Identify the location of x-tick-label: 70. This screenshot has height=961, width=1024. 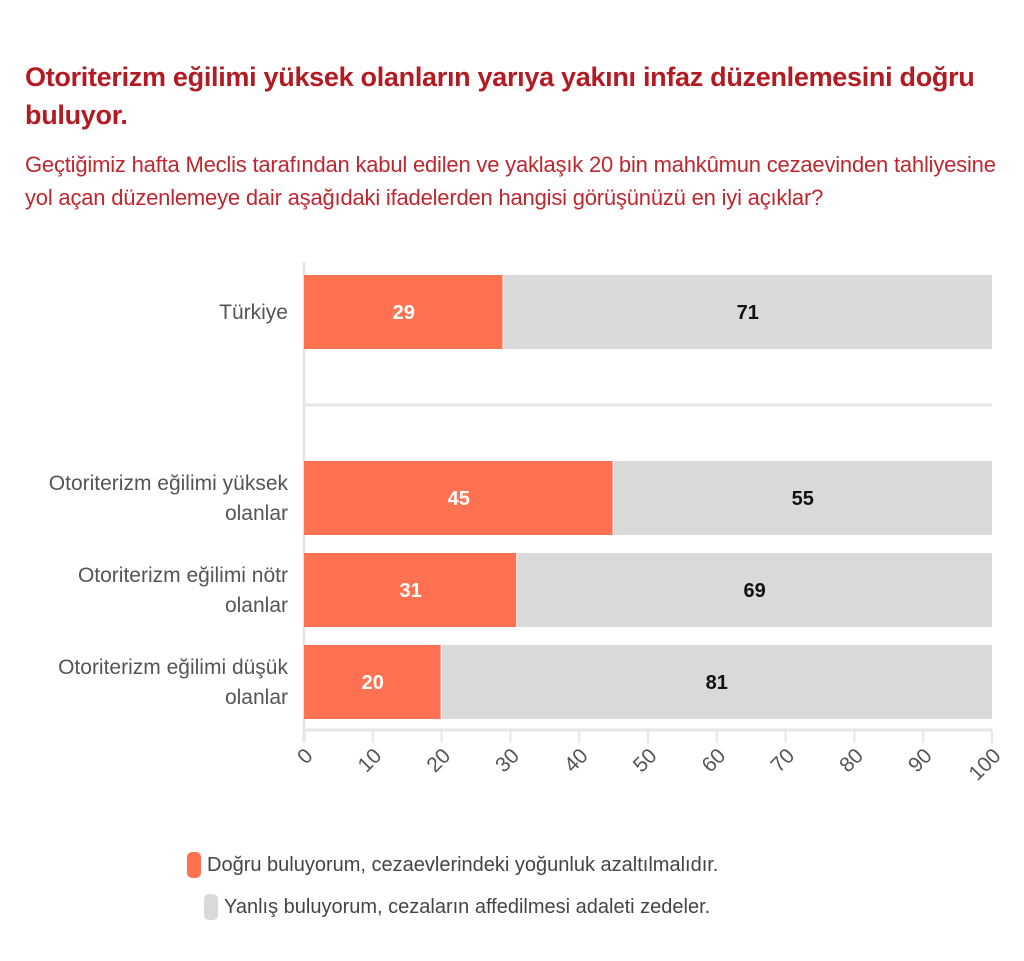
(782, 760).